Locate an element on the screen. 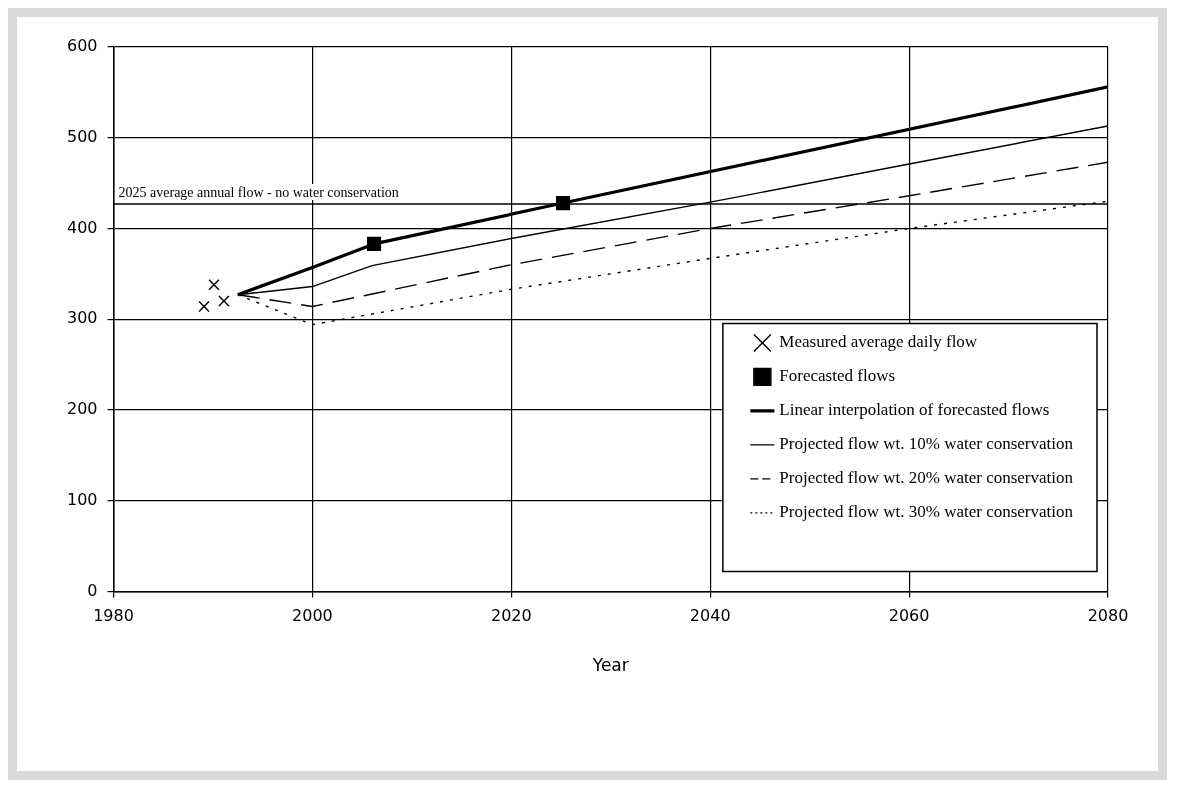 The width and height of the screenshot is (1177, 790). ref-line-label: 2025 average annual flow - no water conservation is located at coordinates (258, 192).